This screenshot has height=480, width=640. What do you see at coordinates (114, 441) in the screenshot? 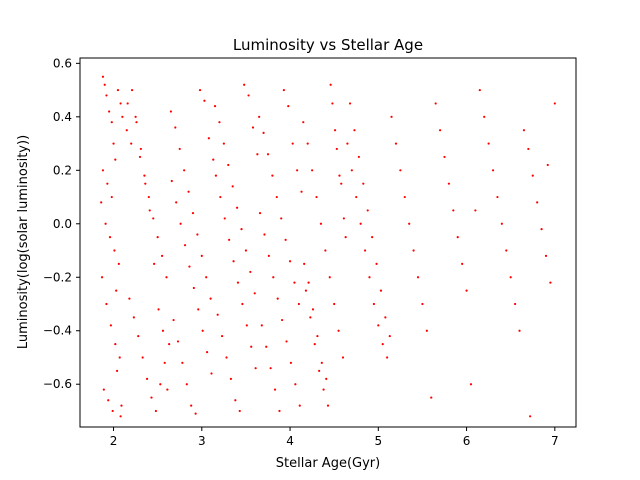
I see `x-tick-label: 2` at bounding box center [114, 441].